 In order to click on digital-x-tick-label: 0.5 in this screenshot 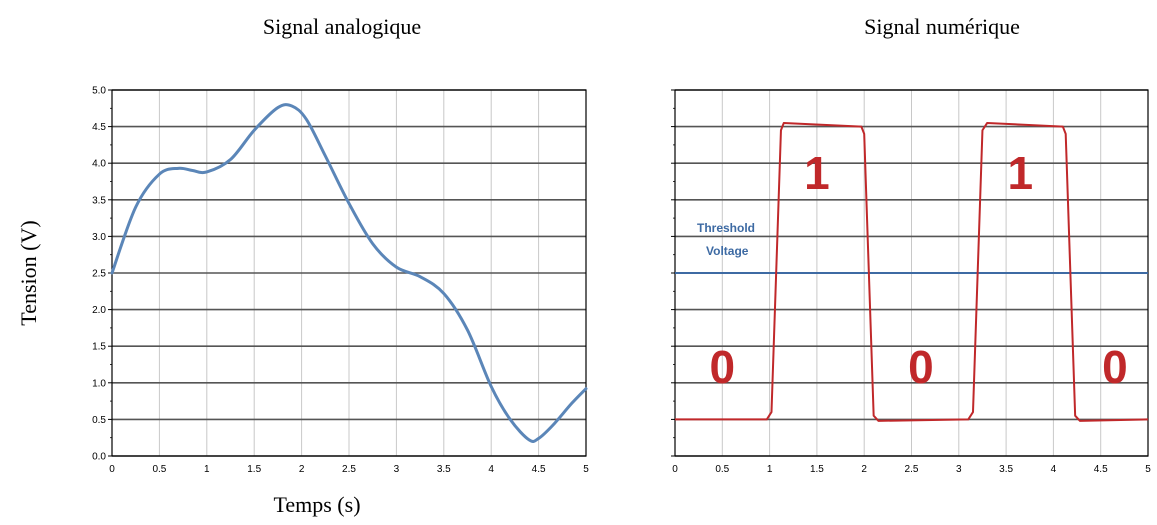, I will do `click(722, 469)`.